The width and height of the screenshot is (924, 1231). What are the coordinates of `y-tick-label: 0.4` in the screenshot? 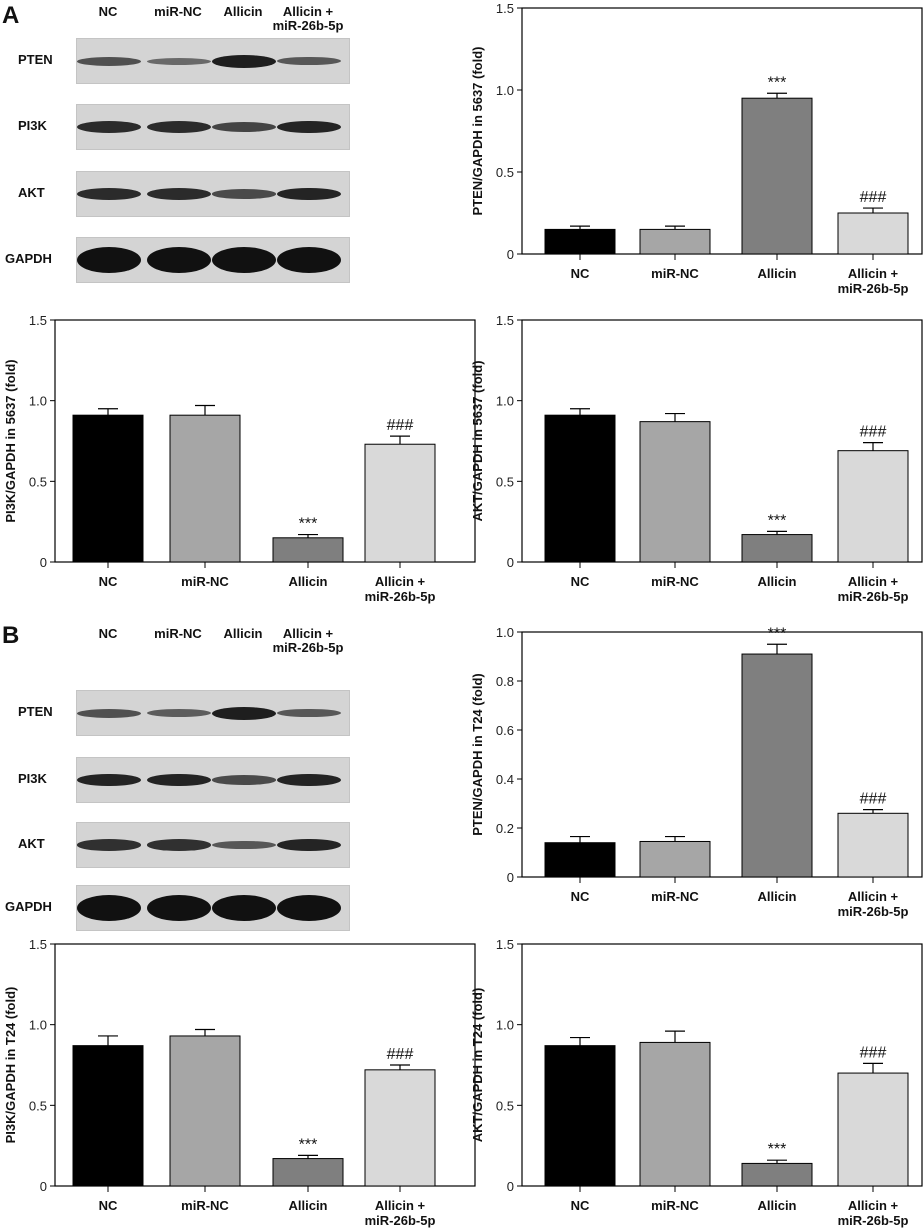 It's located at (505, 779).